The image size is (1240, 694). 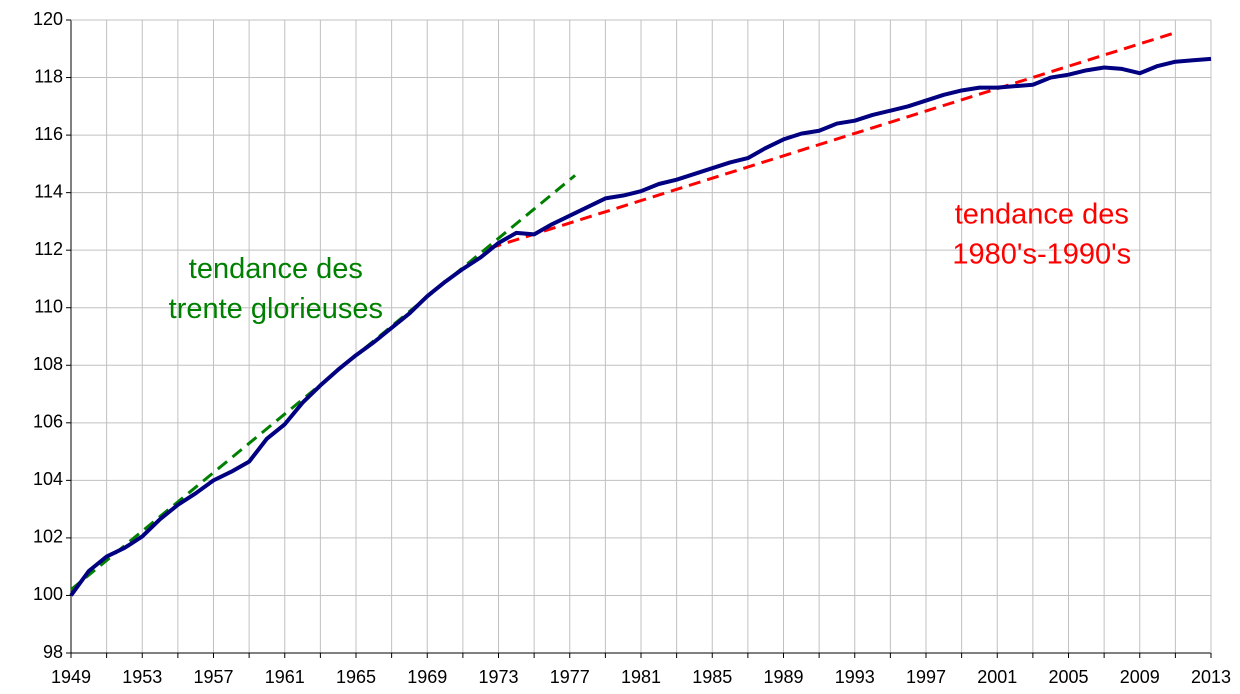 What do you see at coordinates (48, 537) in the screenshot?
I see `y-tick-label: 102` at bounding box center [48, 537].